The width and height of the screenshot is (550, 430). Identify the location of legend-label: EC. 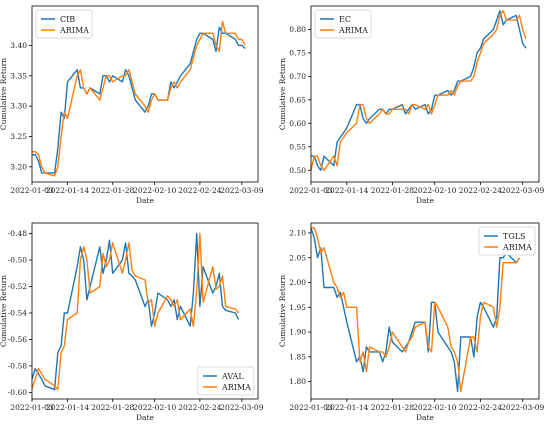
(345, 19).